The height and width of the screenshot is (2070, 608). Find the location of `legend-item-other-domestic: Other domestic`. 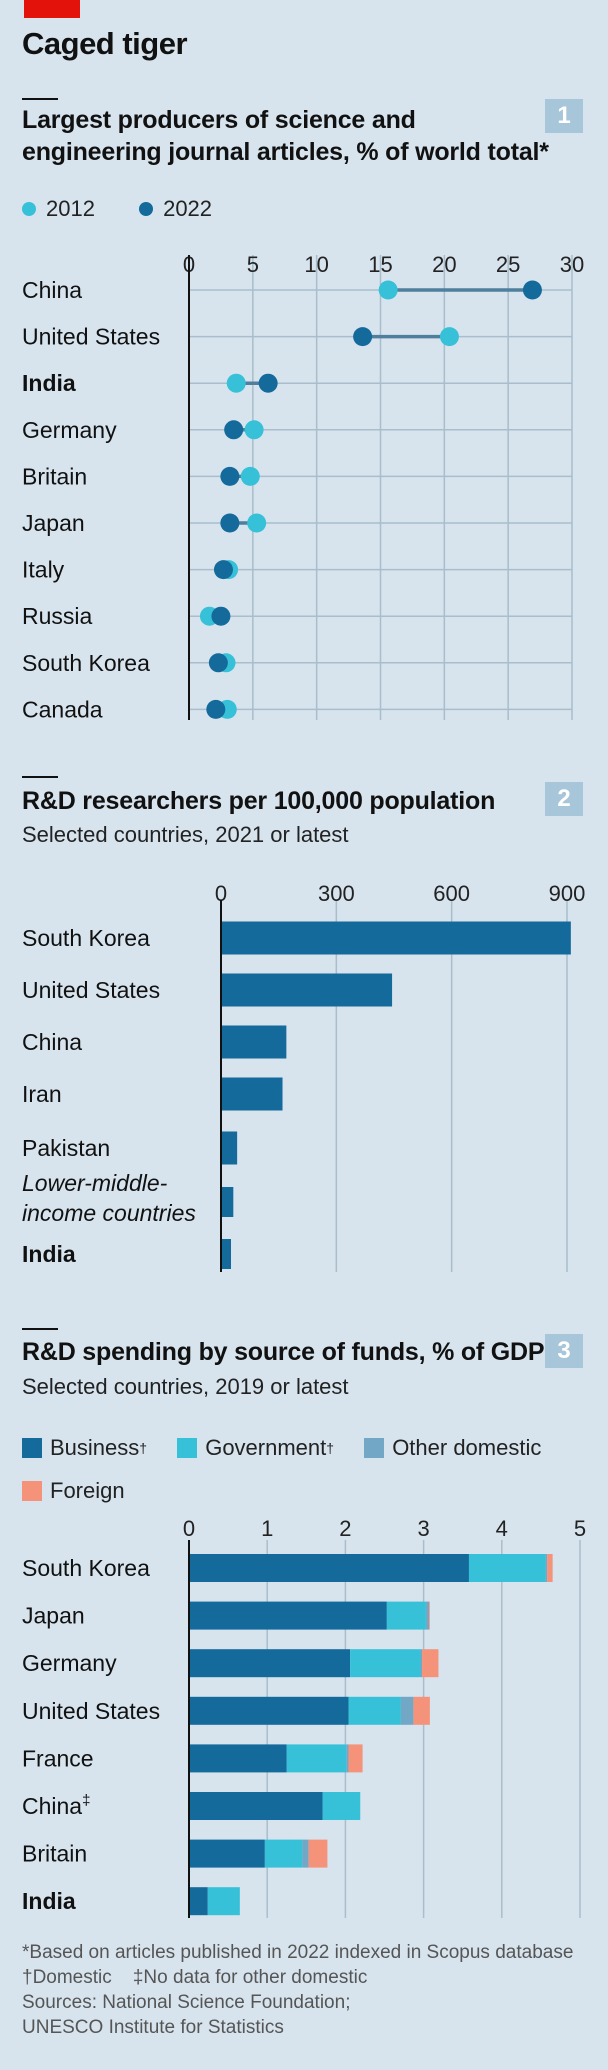

legend-item-other-domestic: Other domestic is located at coordinates (452, 1448).